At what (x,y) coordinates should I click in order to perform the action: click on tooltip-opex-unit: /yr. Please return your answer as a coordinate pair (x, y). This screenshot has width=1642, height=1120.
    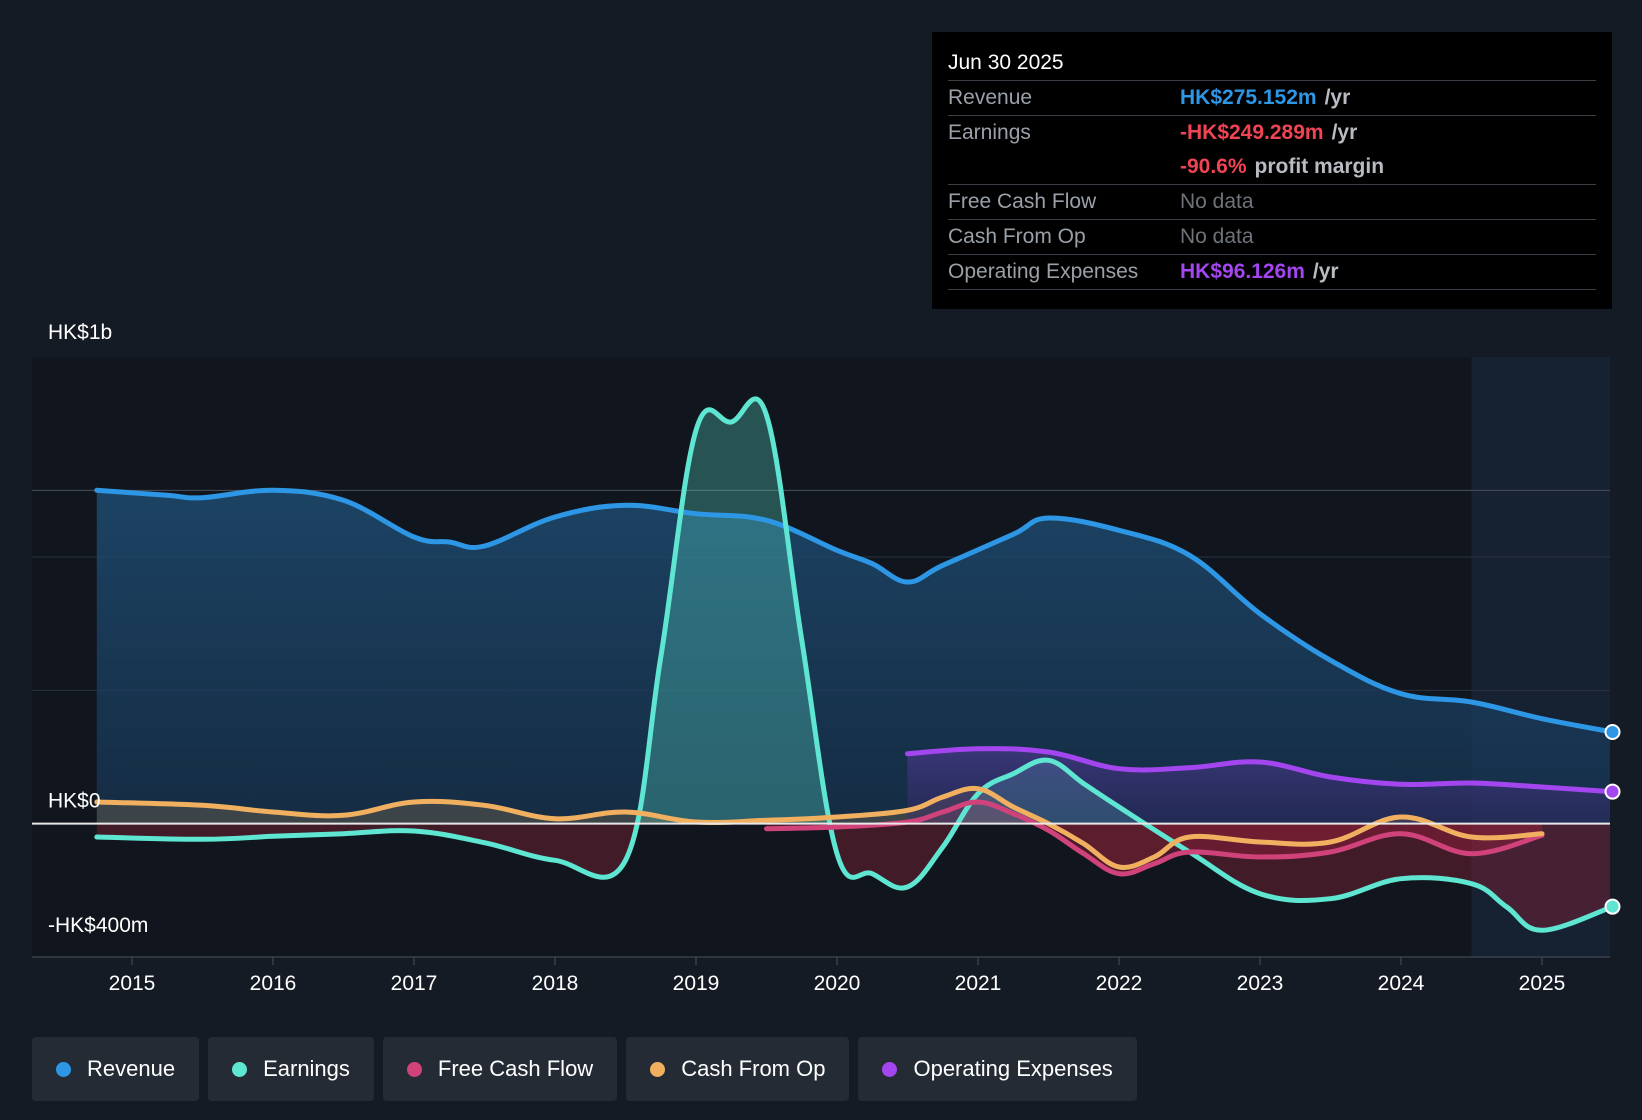
    Looking at the image, I should click on (1325, 271).